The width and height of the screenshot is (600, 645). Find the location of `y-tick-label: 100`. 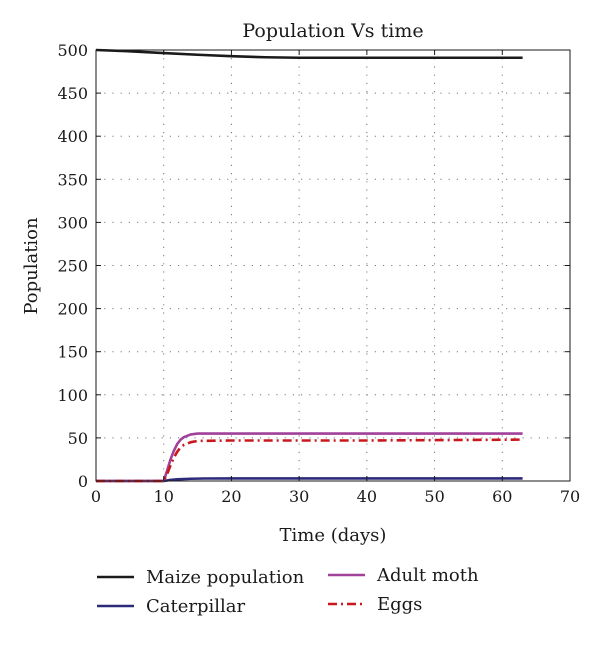

y-tick-label: 100 is located at coordinates (72, 395).